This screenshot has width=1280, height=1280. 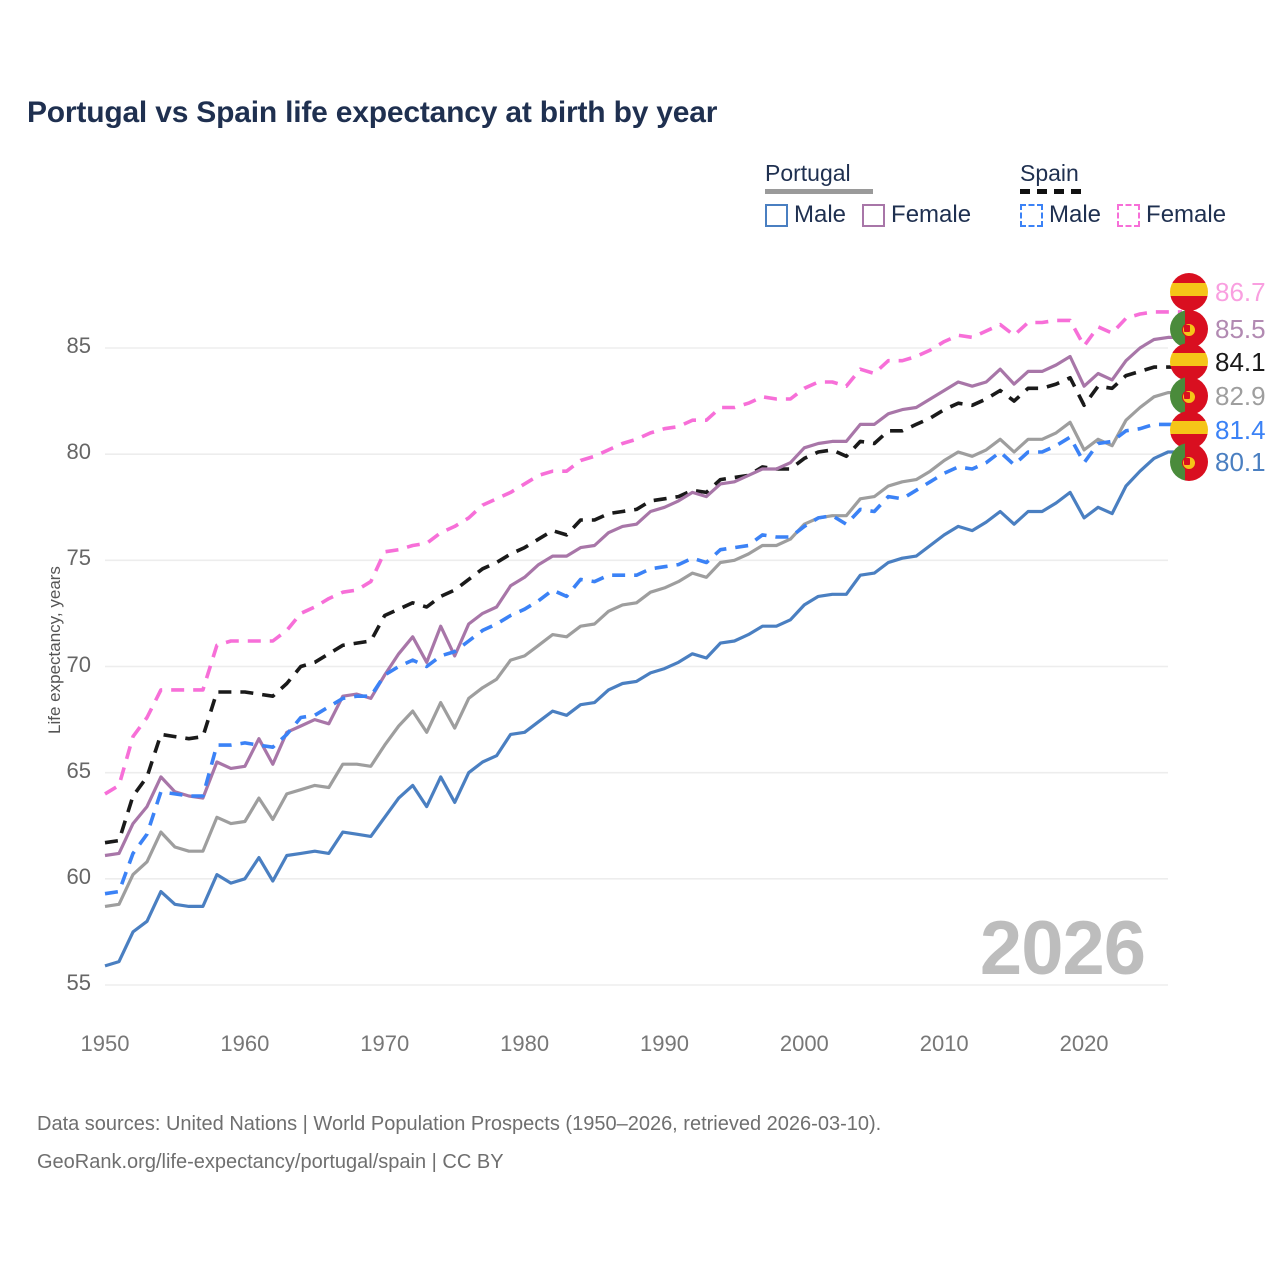 I want to click on end-label-value: 84.1, so click(x=1240, y=361).